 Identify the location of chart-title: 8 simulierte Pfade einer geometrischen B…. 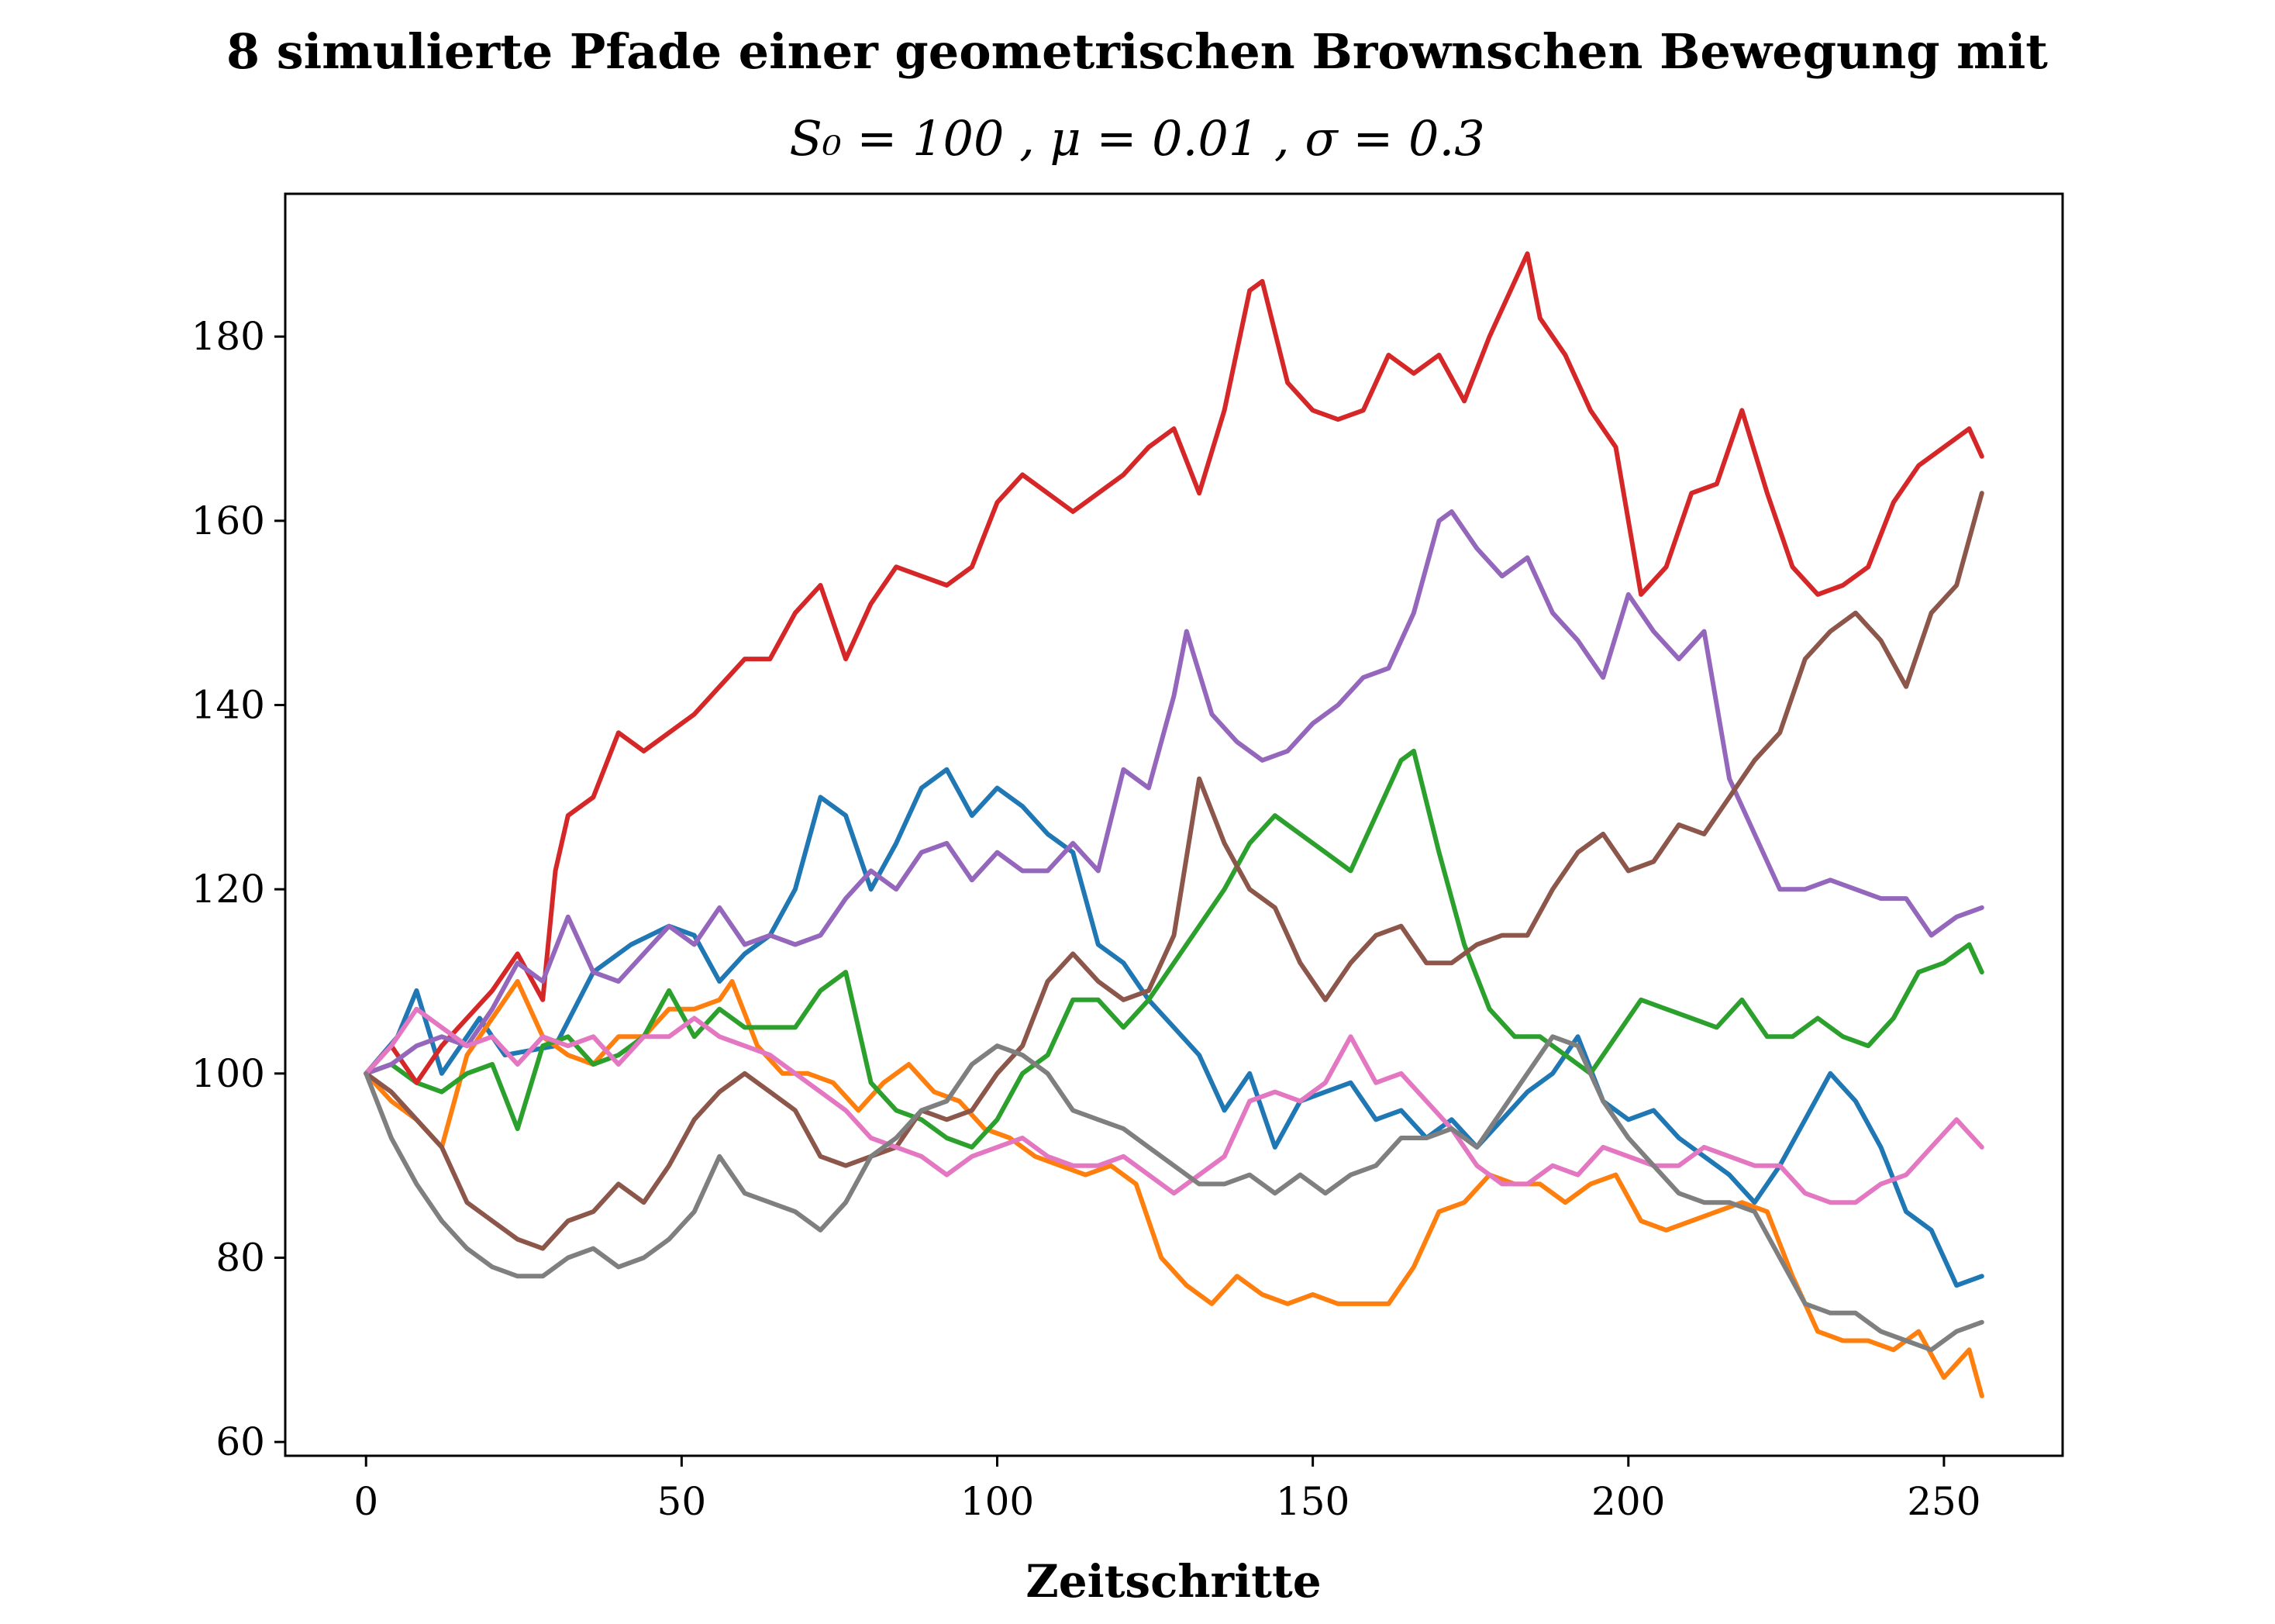
(1137, 51).